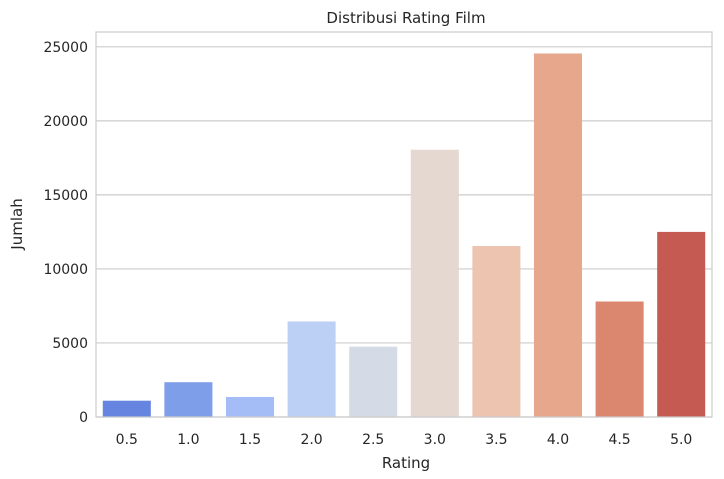 The image size is (724, 479). Describe the element at coordinates (404, 440) in the screenshot. I see `x-tick-labels: 0.5 1.0 1.5 2.0 2.5 3.0 3.5 4.0 4.5 5.0` at that location.